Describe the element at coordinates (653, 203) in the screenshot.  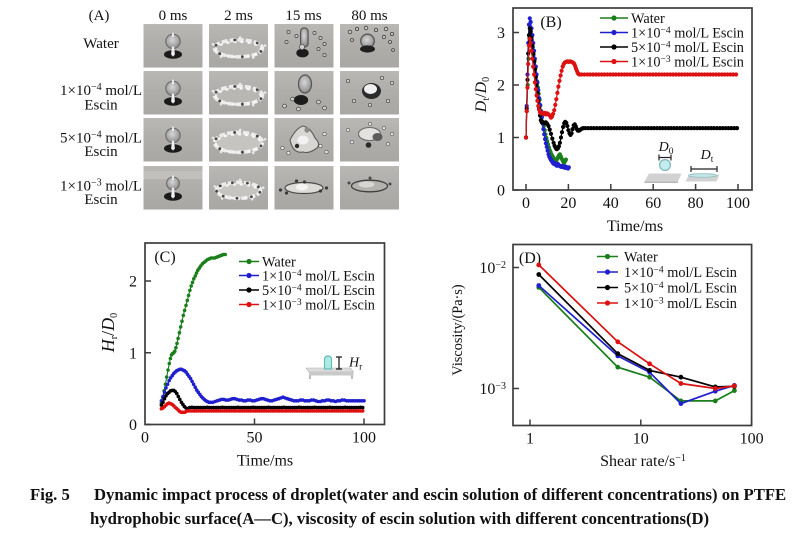
I see `svg-text: 60` at that location.